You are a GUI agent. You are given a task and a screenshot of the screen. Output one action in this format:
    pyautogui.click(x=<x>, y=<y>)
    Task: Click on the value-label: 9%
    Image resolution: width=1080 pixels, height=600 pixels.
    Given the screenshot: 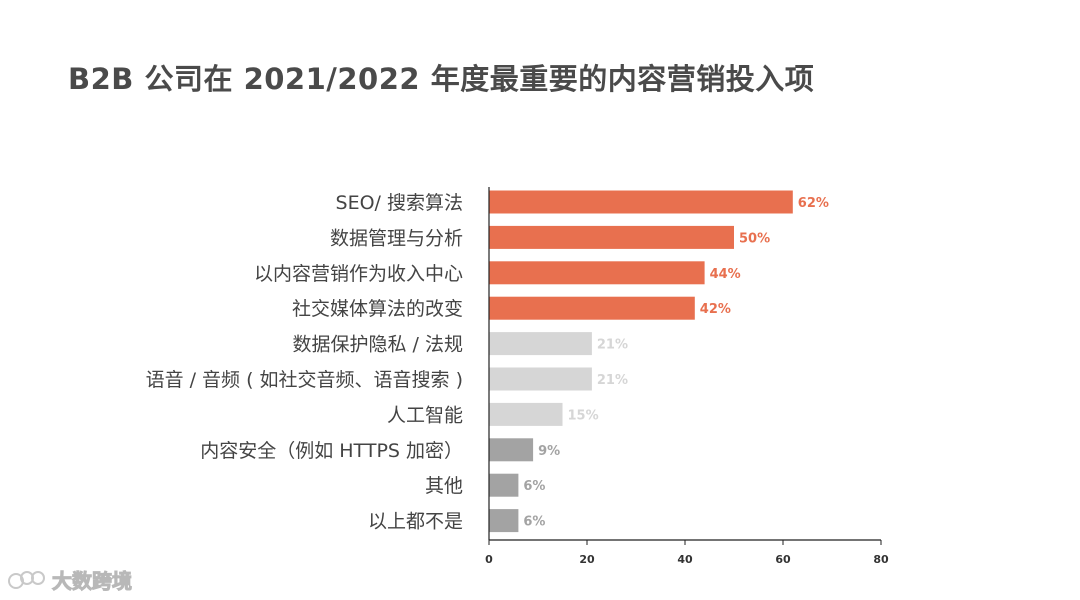 What is the action you would take?
    pyautogui.click(x=549, y=451)
    